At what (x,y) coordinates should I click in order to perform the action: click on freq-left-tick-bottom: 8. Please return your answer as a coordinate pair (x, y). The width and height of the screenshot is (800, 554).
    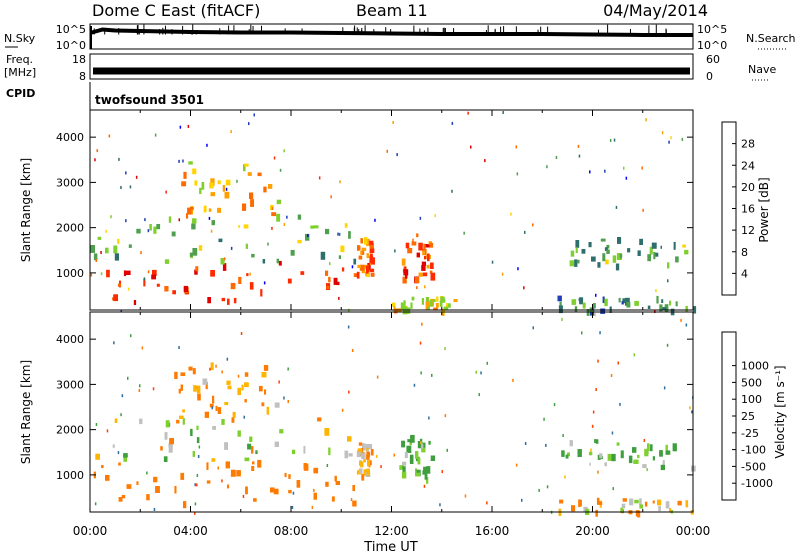
    Looking at the image, I should click on (82, 76).